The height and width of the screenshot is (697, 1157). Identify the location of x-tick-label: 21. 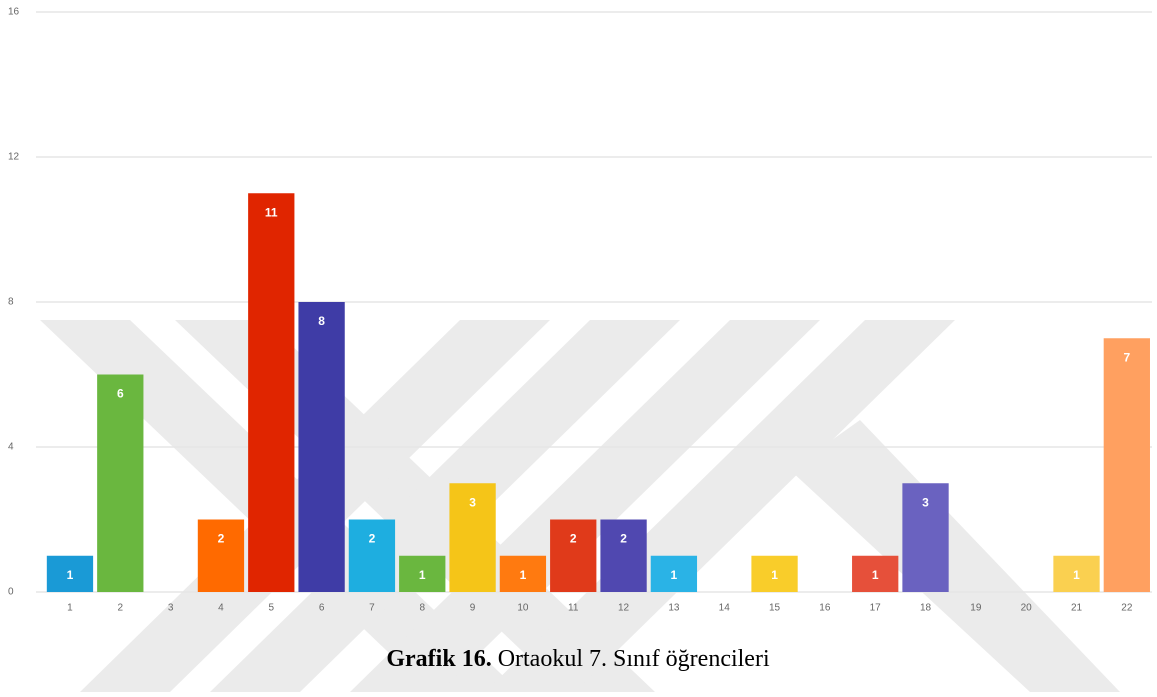
(1077, 608).